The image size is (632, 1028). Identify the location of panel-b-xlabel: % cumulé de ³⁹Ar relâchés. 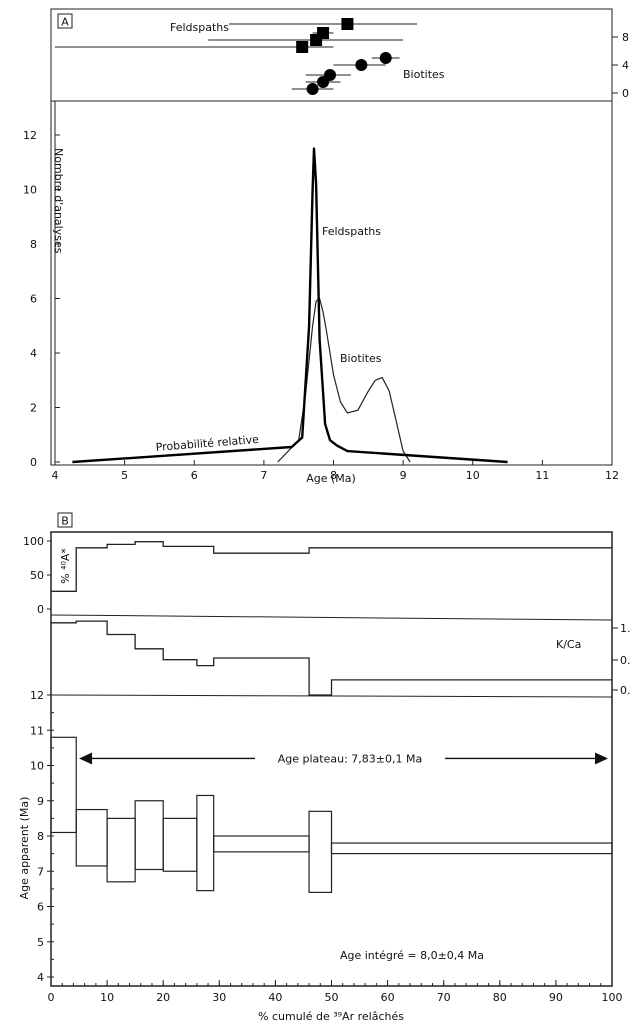
(331, 1016).